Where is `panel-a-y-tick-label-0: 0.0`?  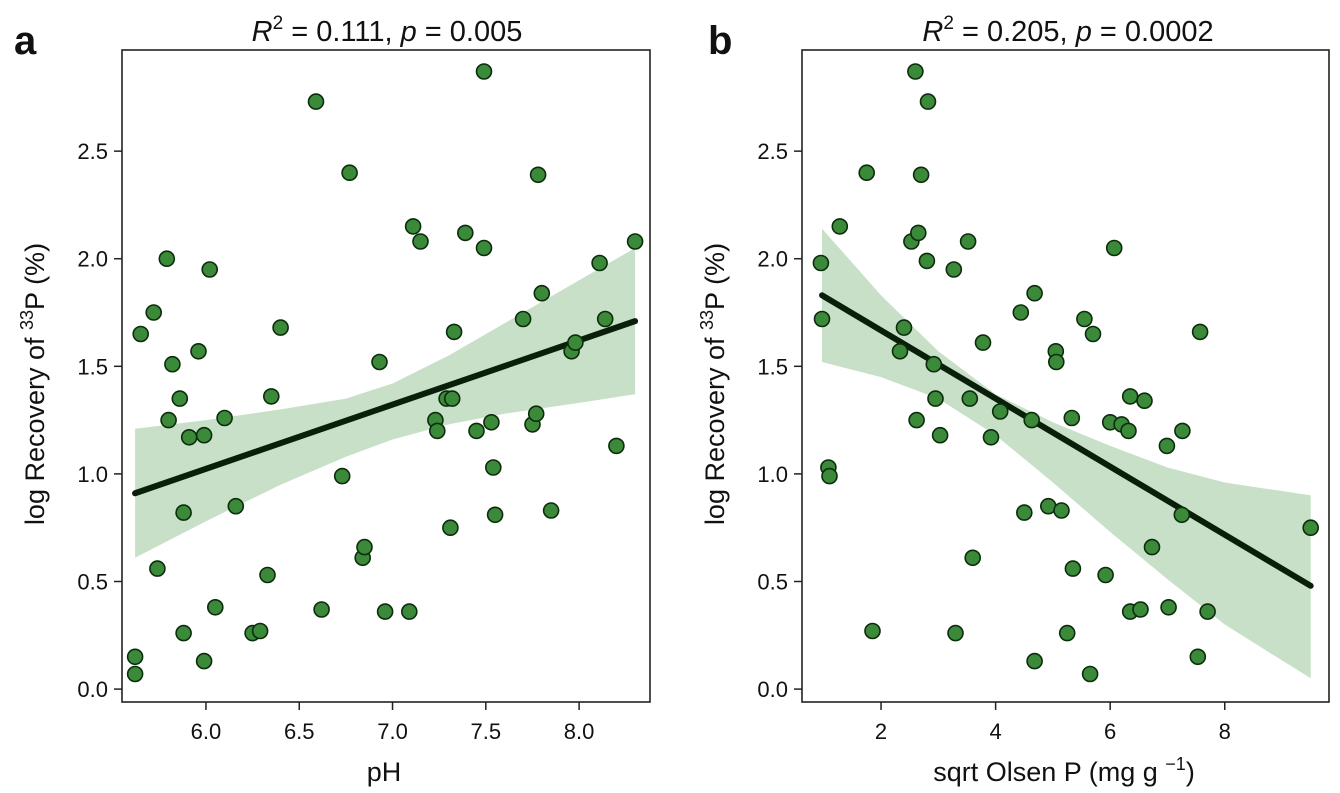
panel-a-y-tick-label-0: 0.0 is located at coordinates (92, 689).